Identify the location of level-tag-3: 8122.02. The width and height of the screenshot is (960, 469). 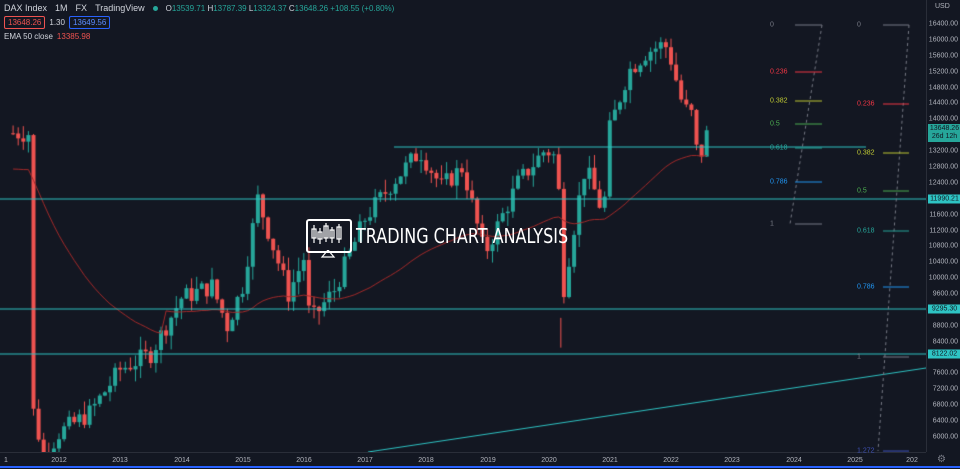
(944, 354).